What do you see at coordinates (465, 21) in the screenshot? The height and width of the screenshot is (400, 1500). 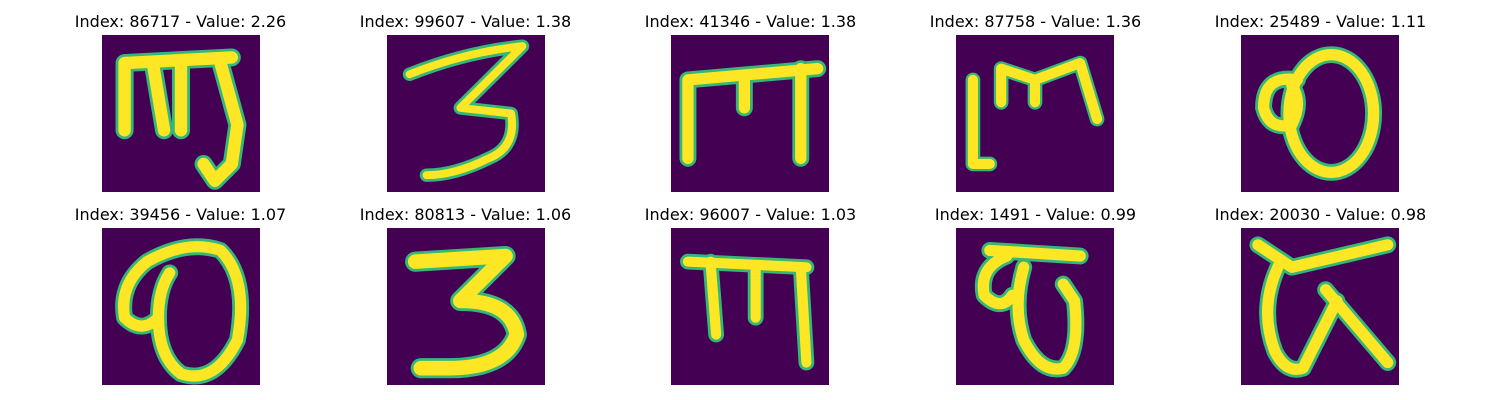 I see `panel-title: Index: 99607 - Value: 1.38` at bounding box center [465, 21].